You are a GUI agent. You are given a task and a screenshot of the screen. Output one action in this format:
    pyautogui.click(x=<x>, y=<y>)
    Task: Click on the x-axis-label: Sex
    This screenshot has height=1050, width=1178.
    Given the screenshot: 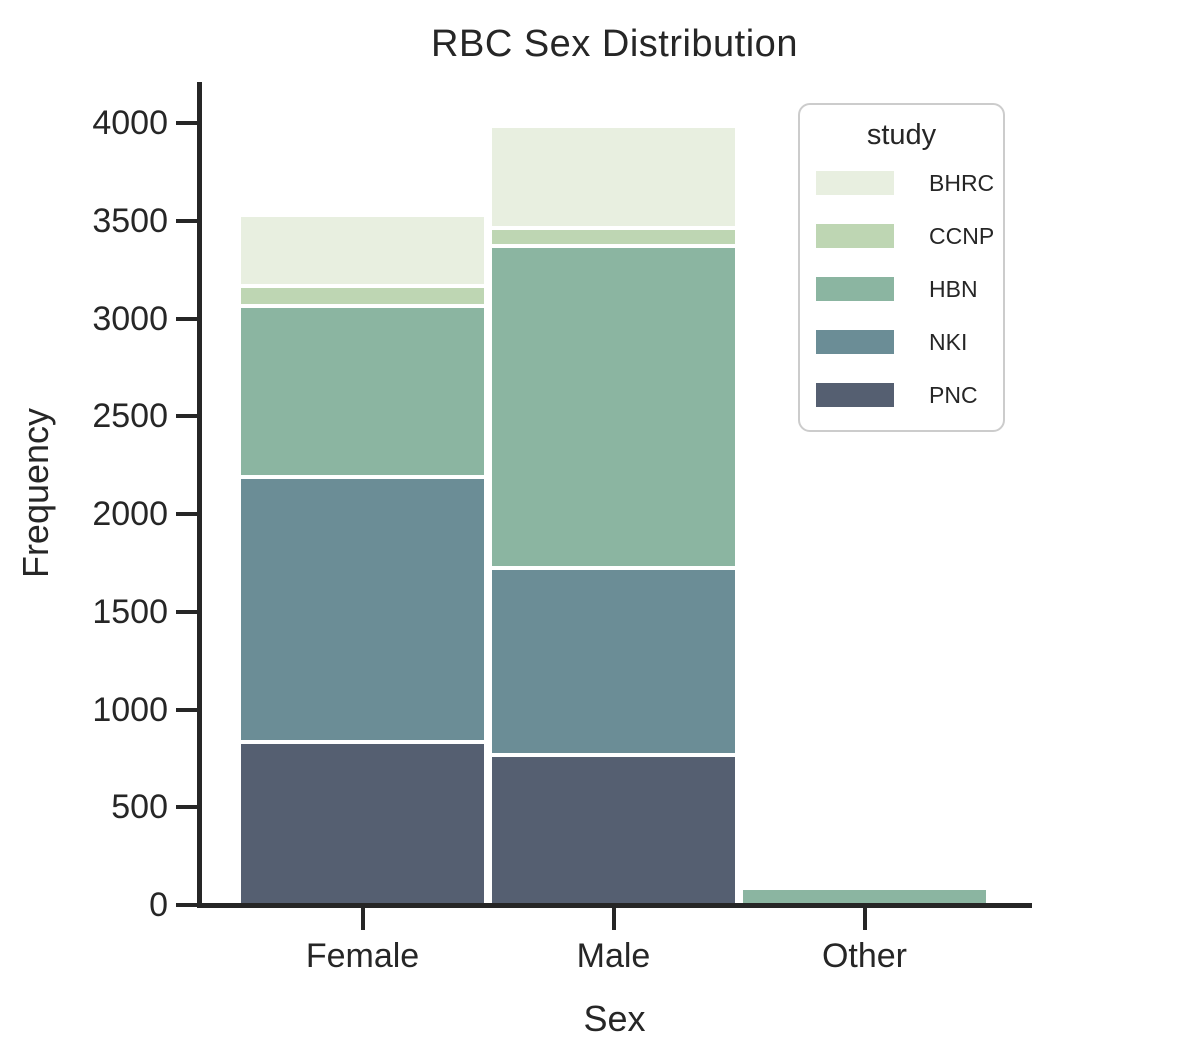 What is the action you would take?
    pyautogui.click(x=614, y=1018)
    